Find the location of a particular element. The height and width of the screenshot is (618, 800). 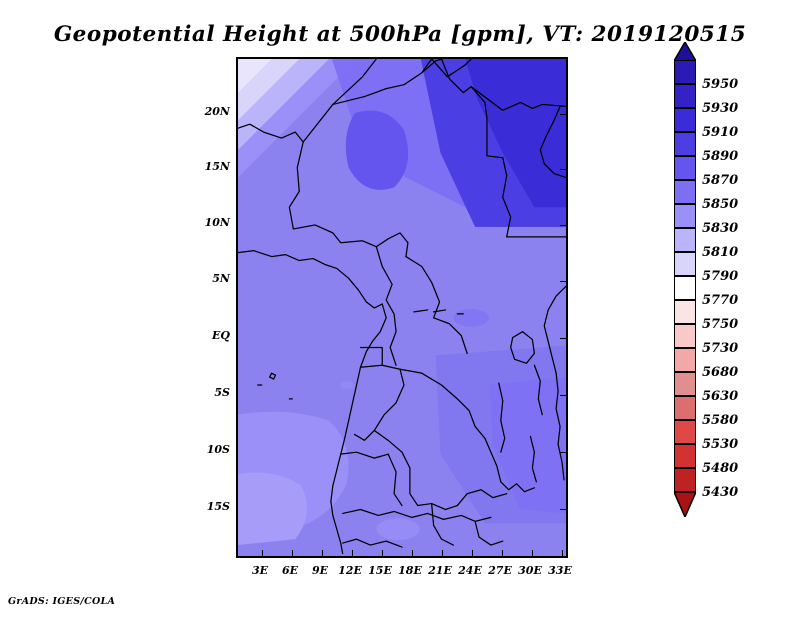

colorbar-label-5810: 5810 is located at coordinates (720, 252).